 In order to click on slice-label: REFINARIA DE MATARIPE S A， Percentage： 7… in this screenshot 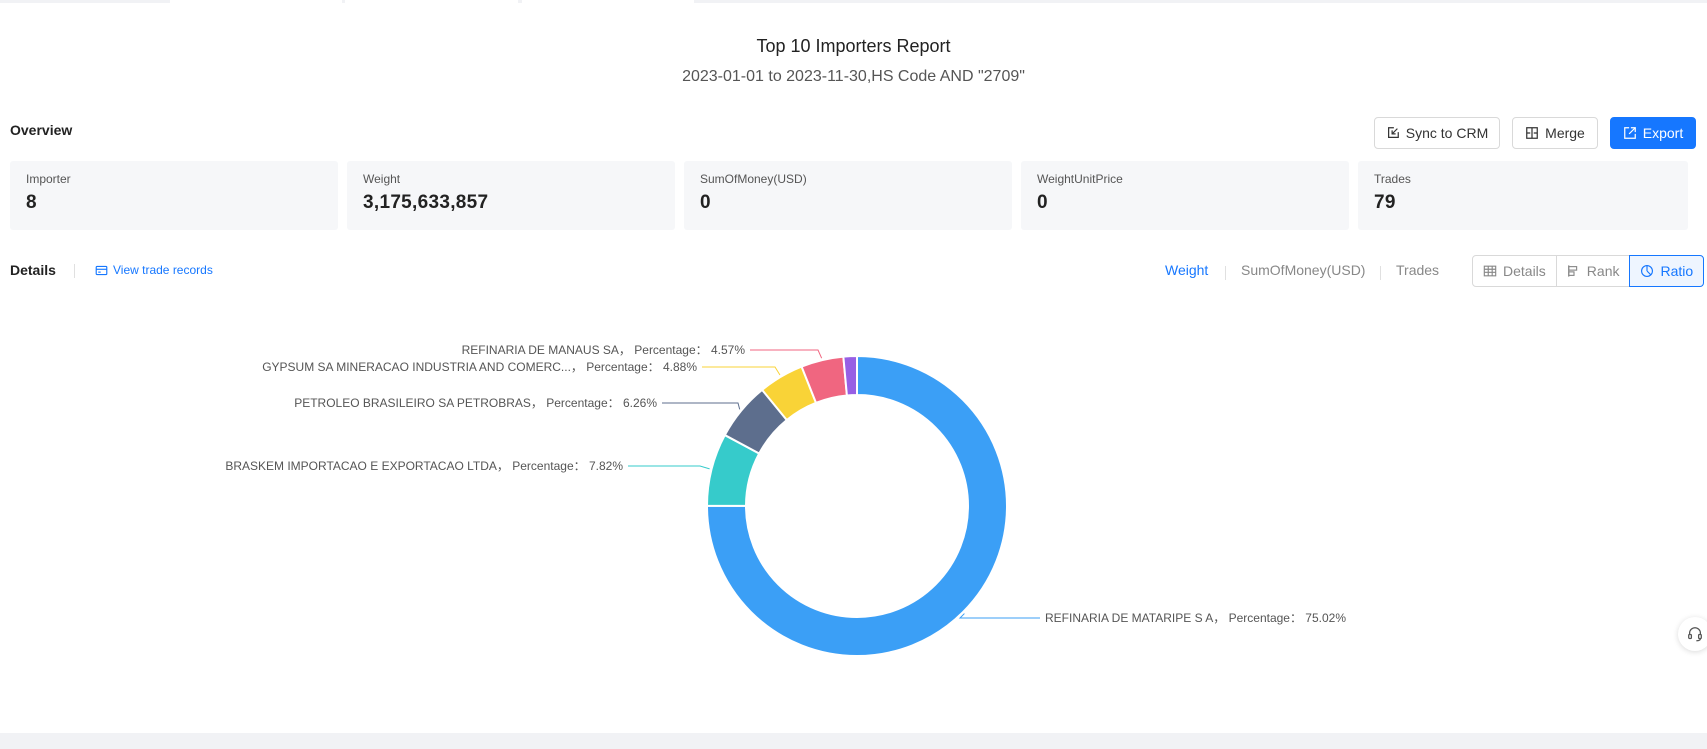, I will do `click(1195, 618)`.